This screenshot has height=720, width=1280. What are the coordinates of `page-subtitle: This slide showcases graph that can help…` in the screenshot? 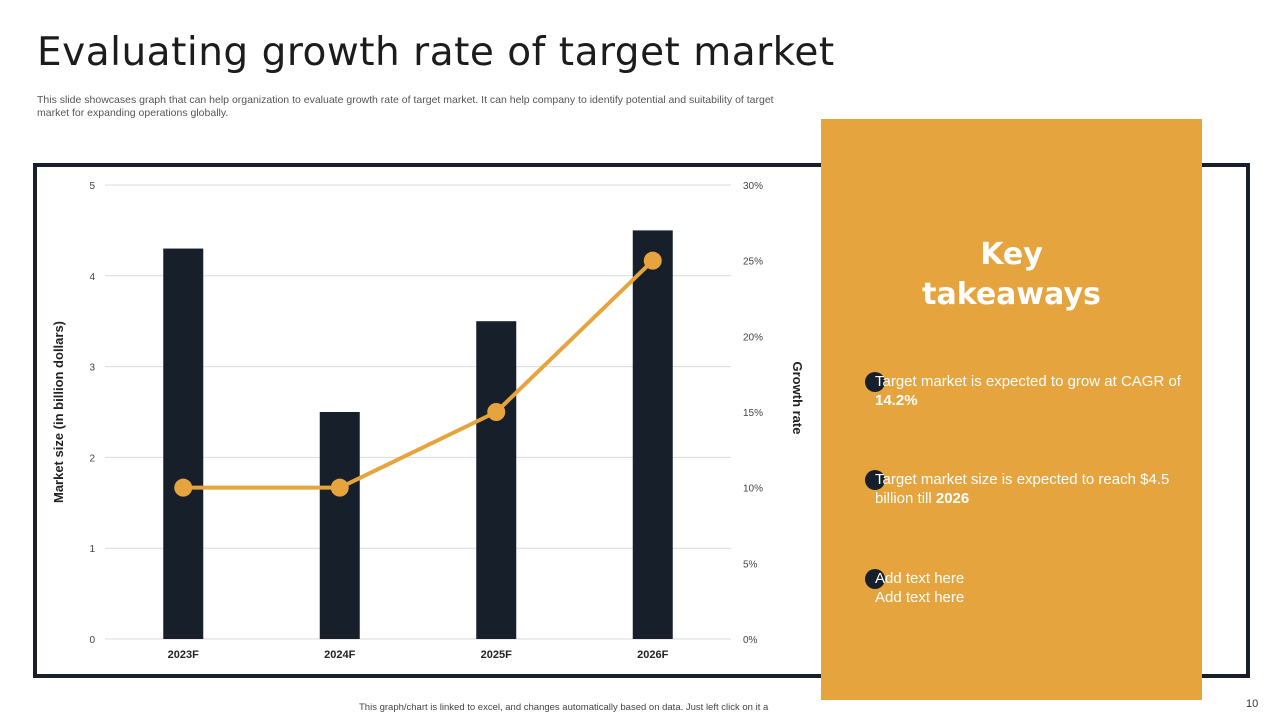 It's located at (405, 106).